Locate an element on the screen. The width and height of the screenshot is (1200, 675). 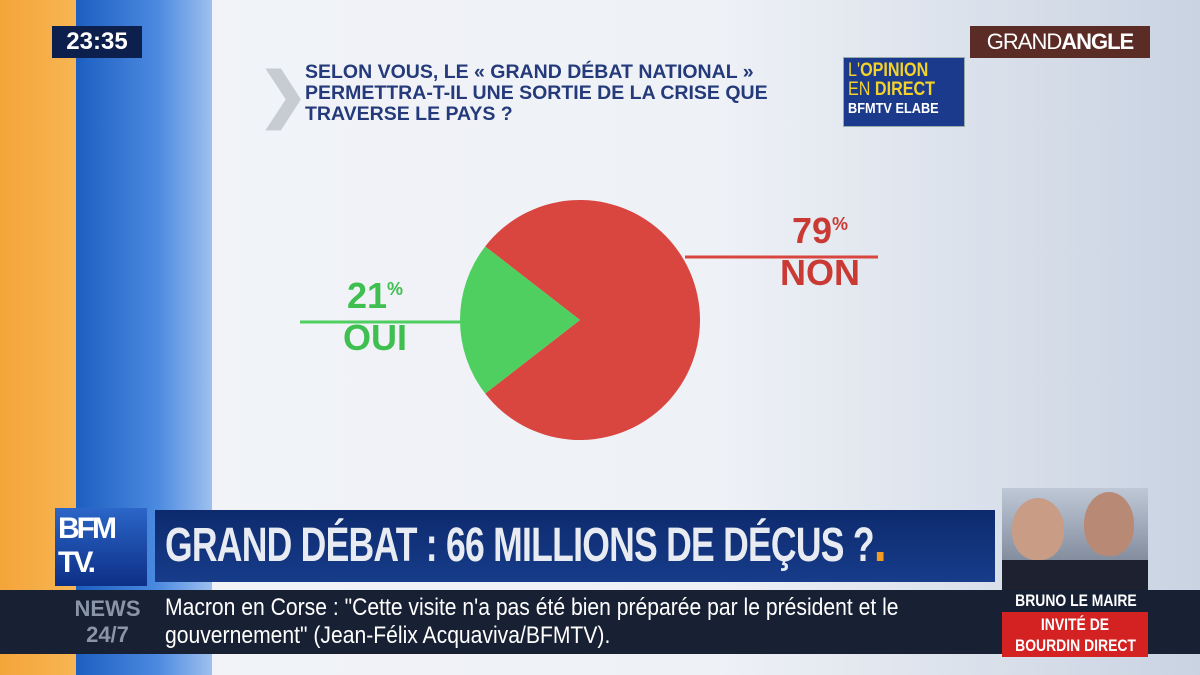
news-text: NEWS is located at coordinates (107, 608).